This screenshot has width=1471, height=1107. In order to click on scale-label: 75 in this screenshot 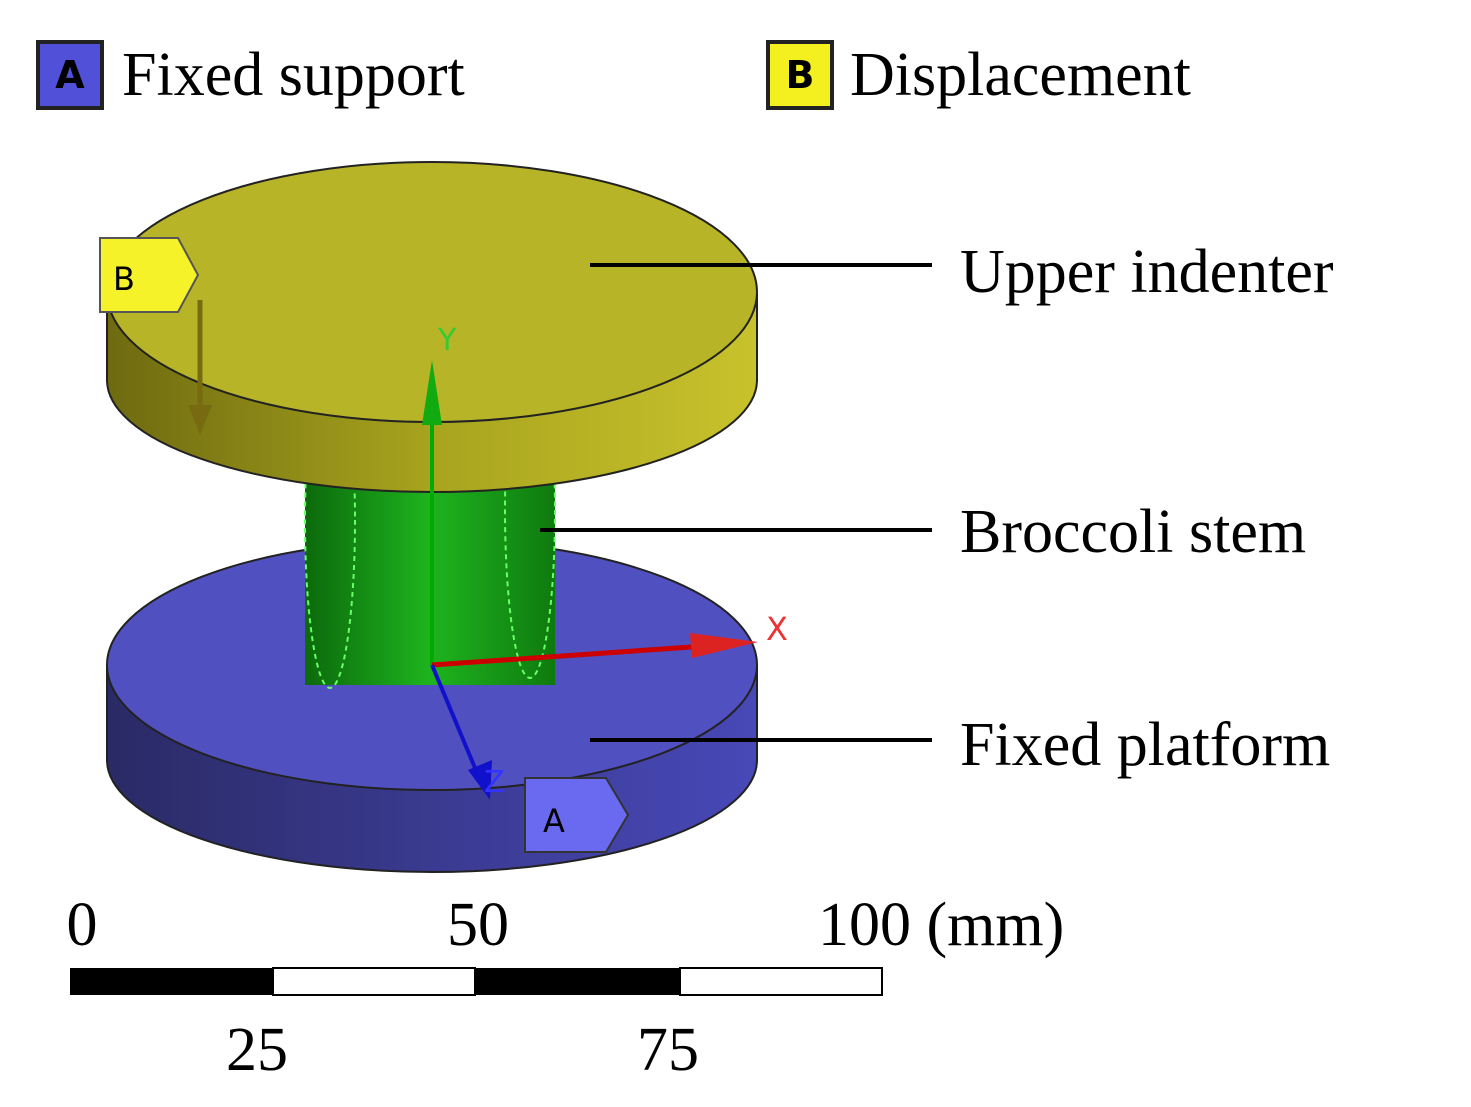, I will do `click(668, 1050)`.